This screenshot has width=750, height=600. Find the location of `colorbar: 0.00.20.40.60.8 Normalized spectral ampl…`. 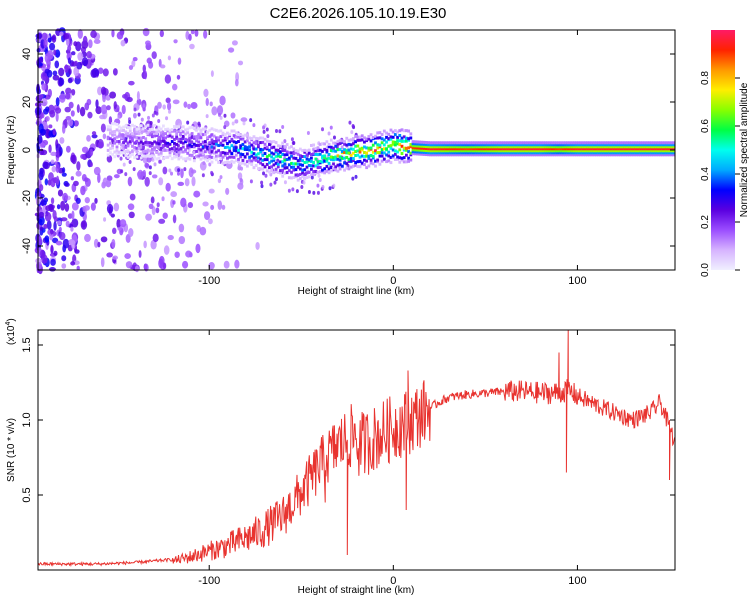

colorbar: 0.00.20.40.60.8 Normalized spectral ampl… is located at coordinates (725, 153).